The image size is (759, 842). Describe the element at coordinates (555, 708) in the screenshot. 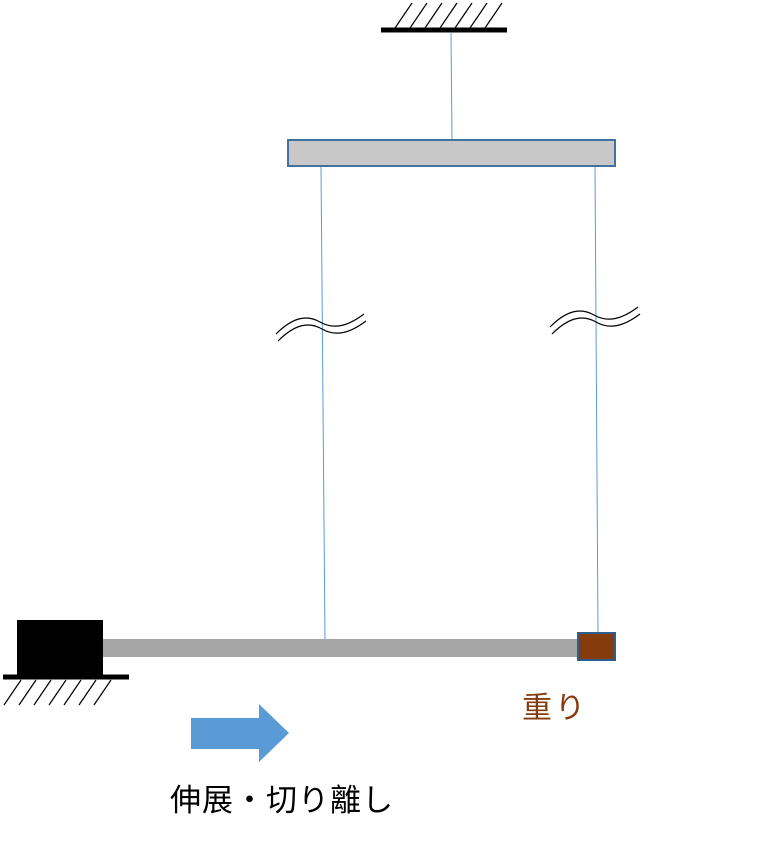

I see `weight-label: 重り` at that location.